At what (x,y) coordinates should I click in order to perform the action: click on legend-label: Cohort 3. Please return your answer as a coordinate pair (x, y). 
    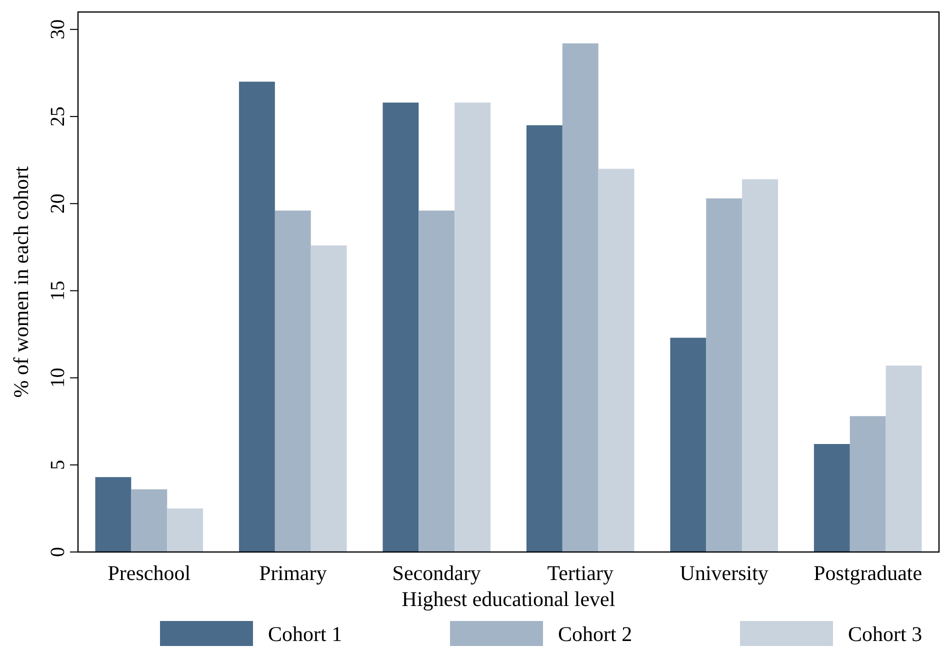
    Looking at the image, I should click on (885, 634).